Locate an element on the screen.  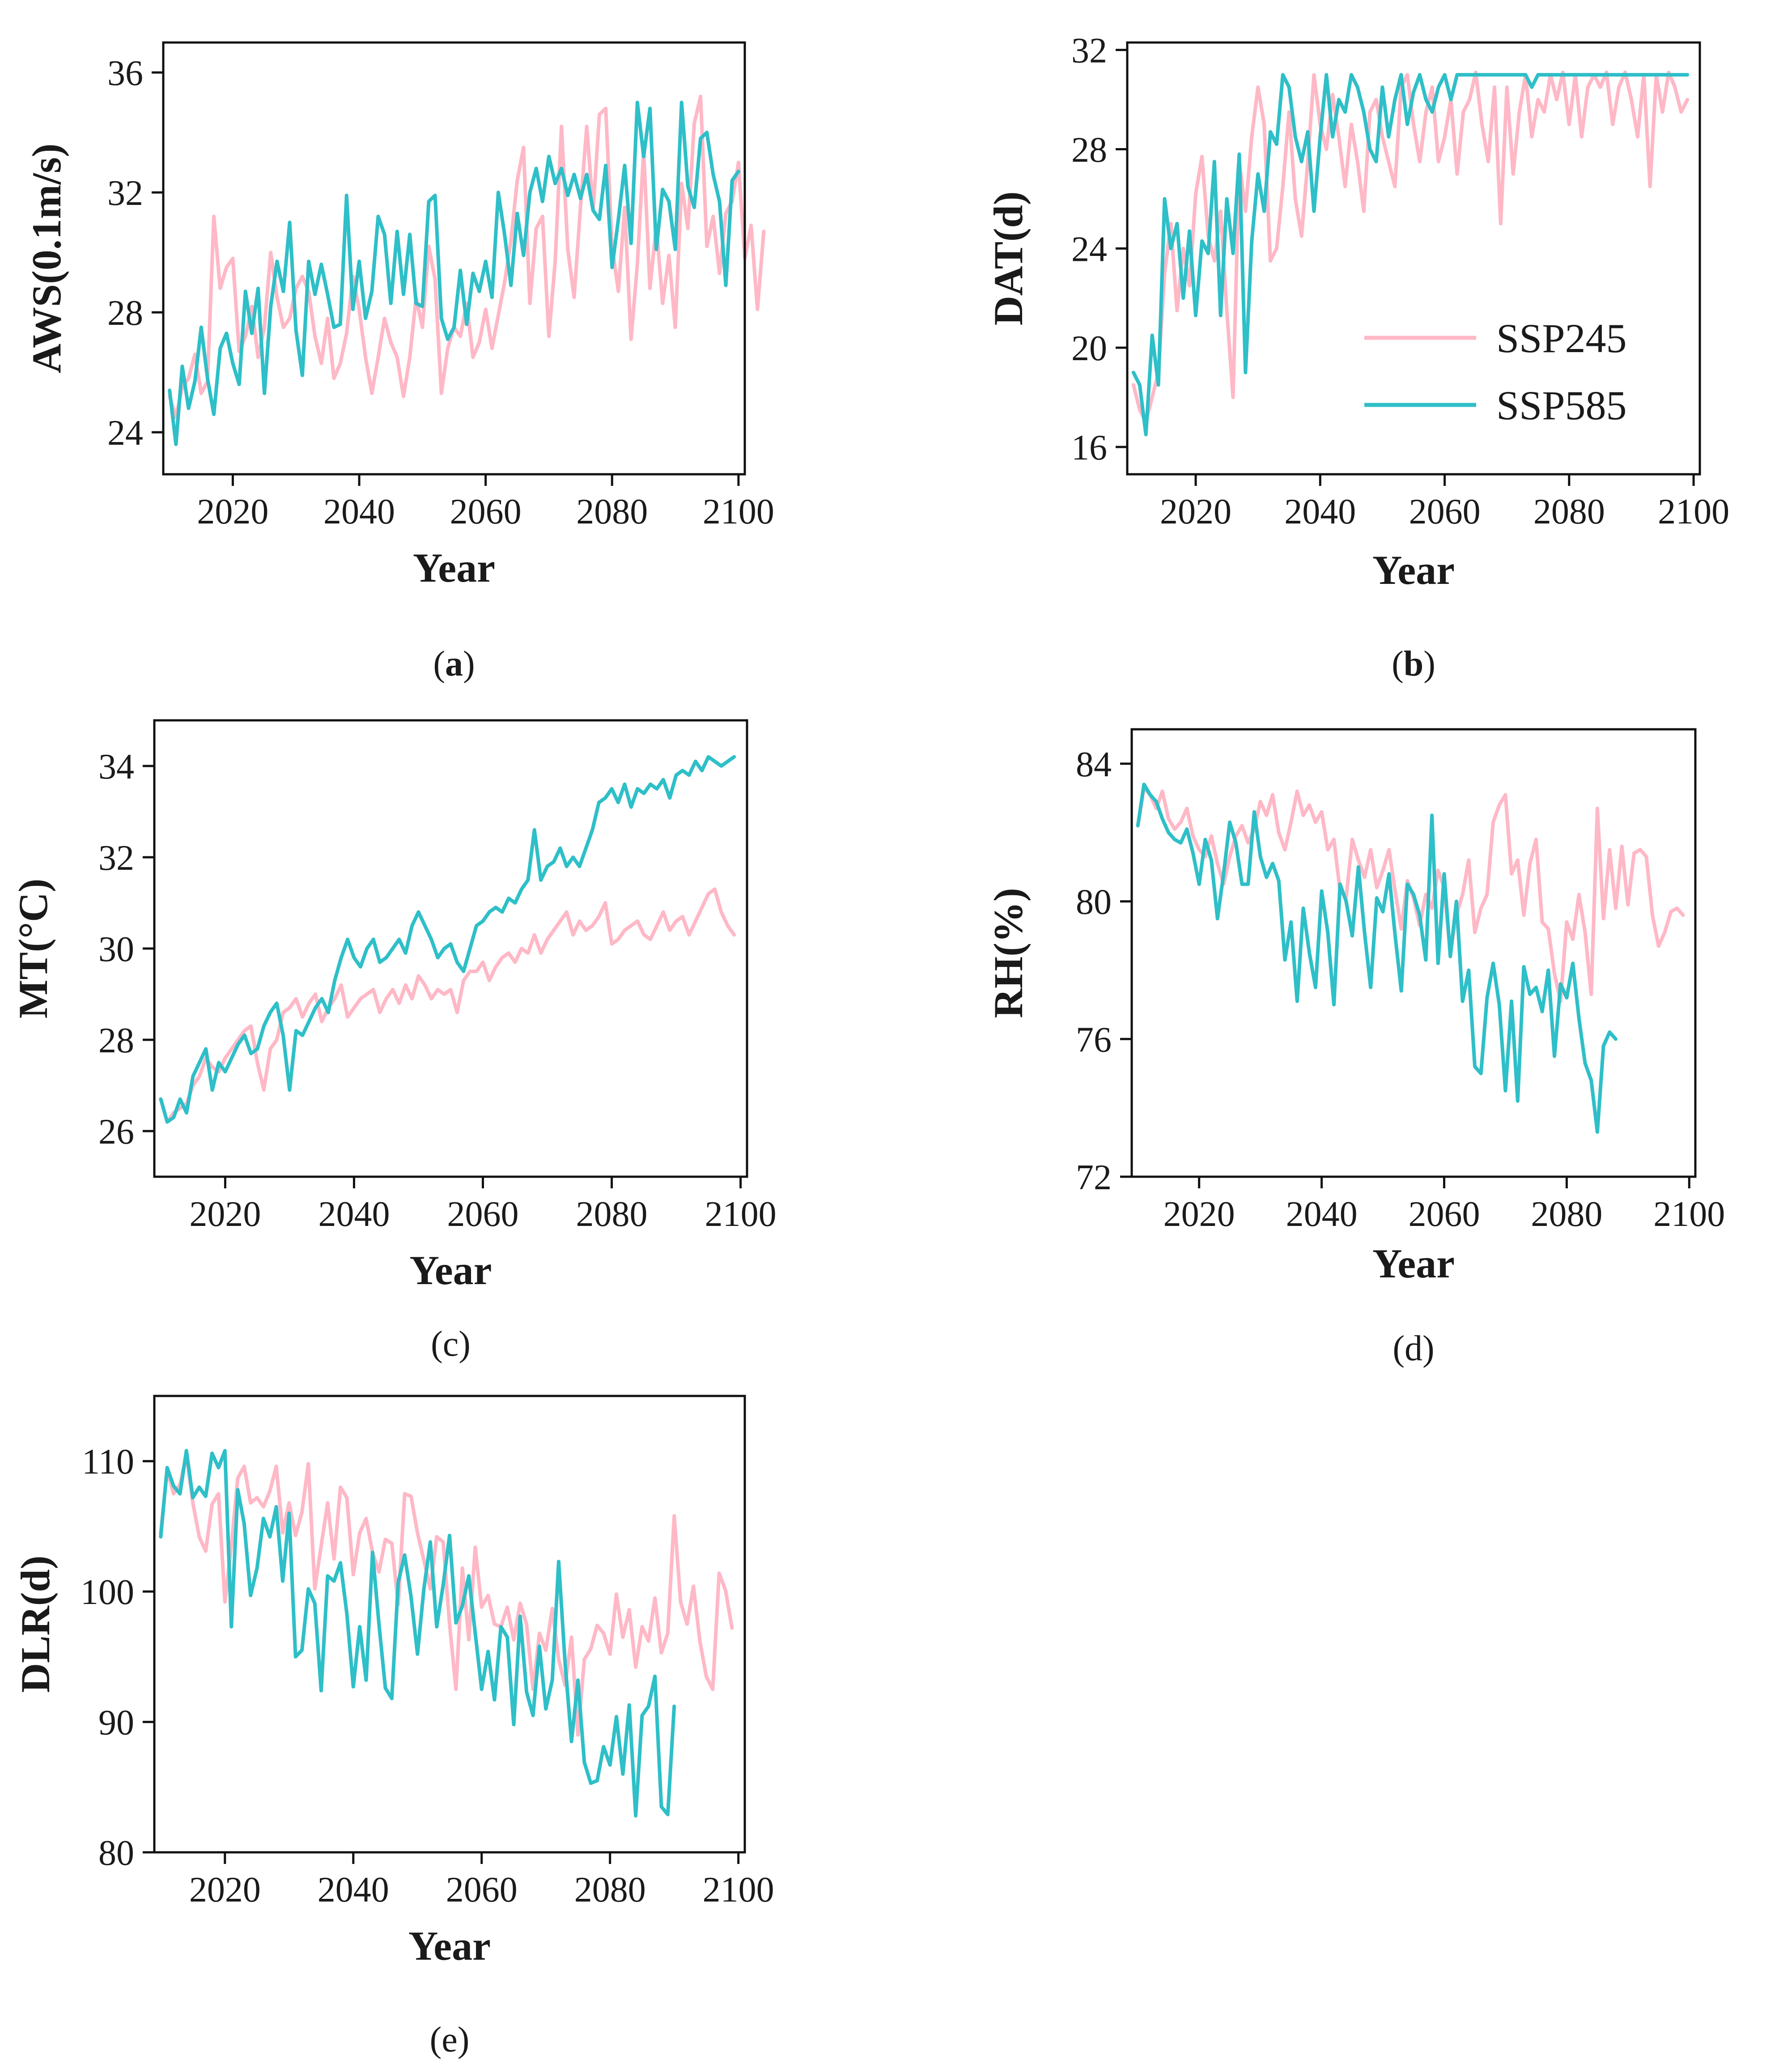
y-tick-label: 30 is located at coordinates (116, 950).